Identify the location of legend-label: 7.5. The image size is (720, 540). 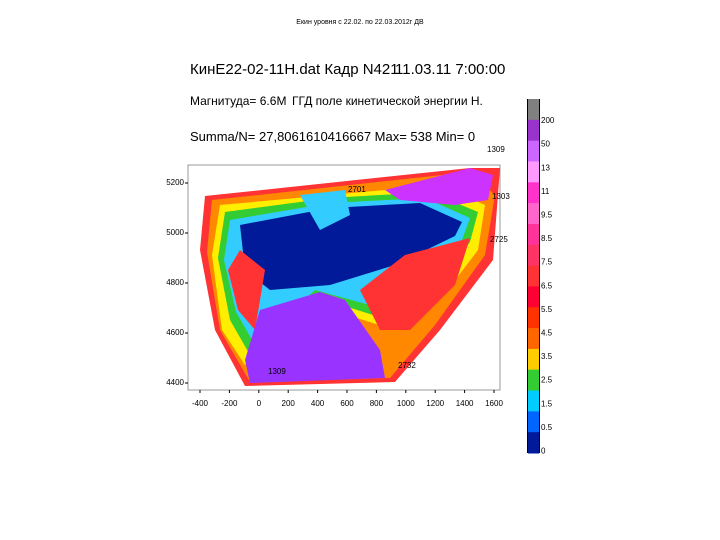
(547, 262).